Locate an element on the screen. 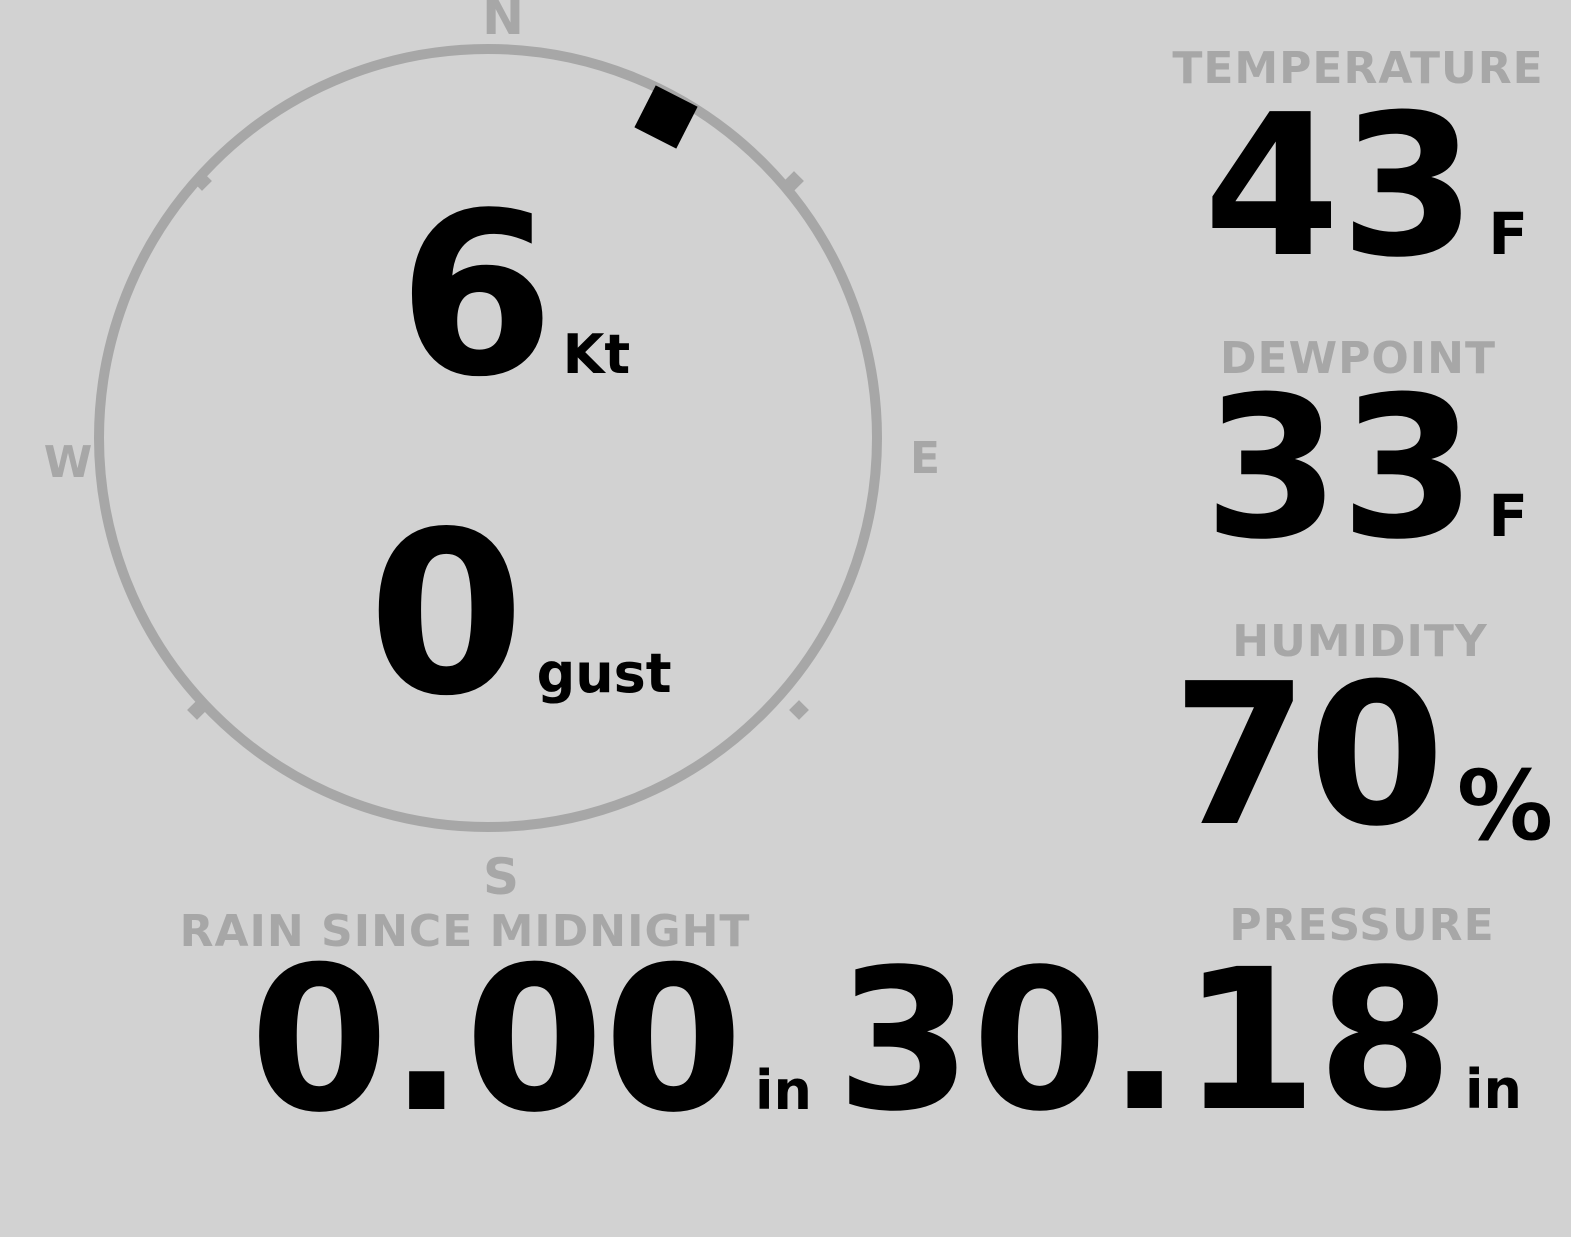 The width and height of the screenshot is (1571, 1237). pressure-reading: 30.18 in is located at coordinates (1179, 1040).